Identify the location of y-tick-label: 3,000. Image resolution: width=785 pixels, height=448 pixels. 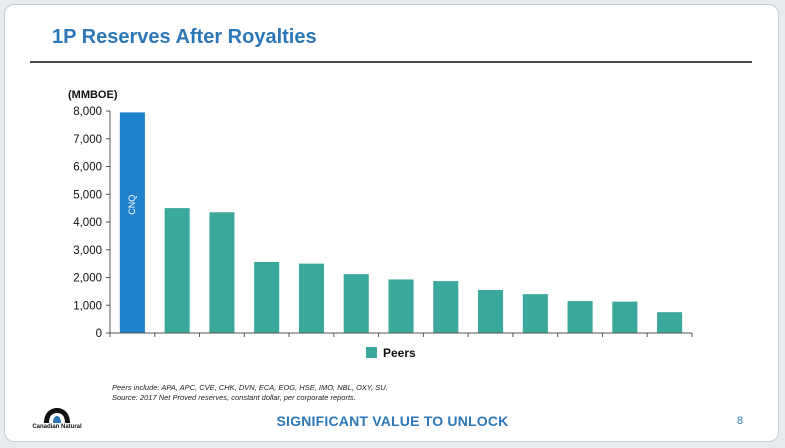
(87, 251).